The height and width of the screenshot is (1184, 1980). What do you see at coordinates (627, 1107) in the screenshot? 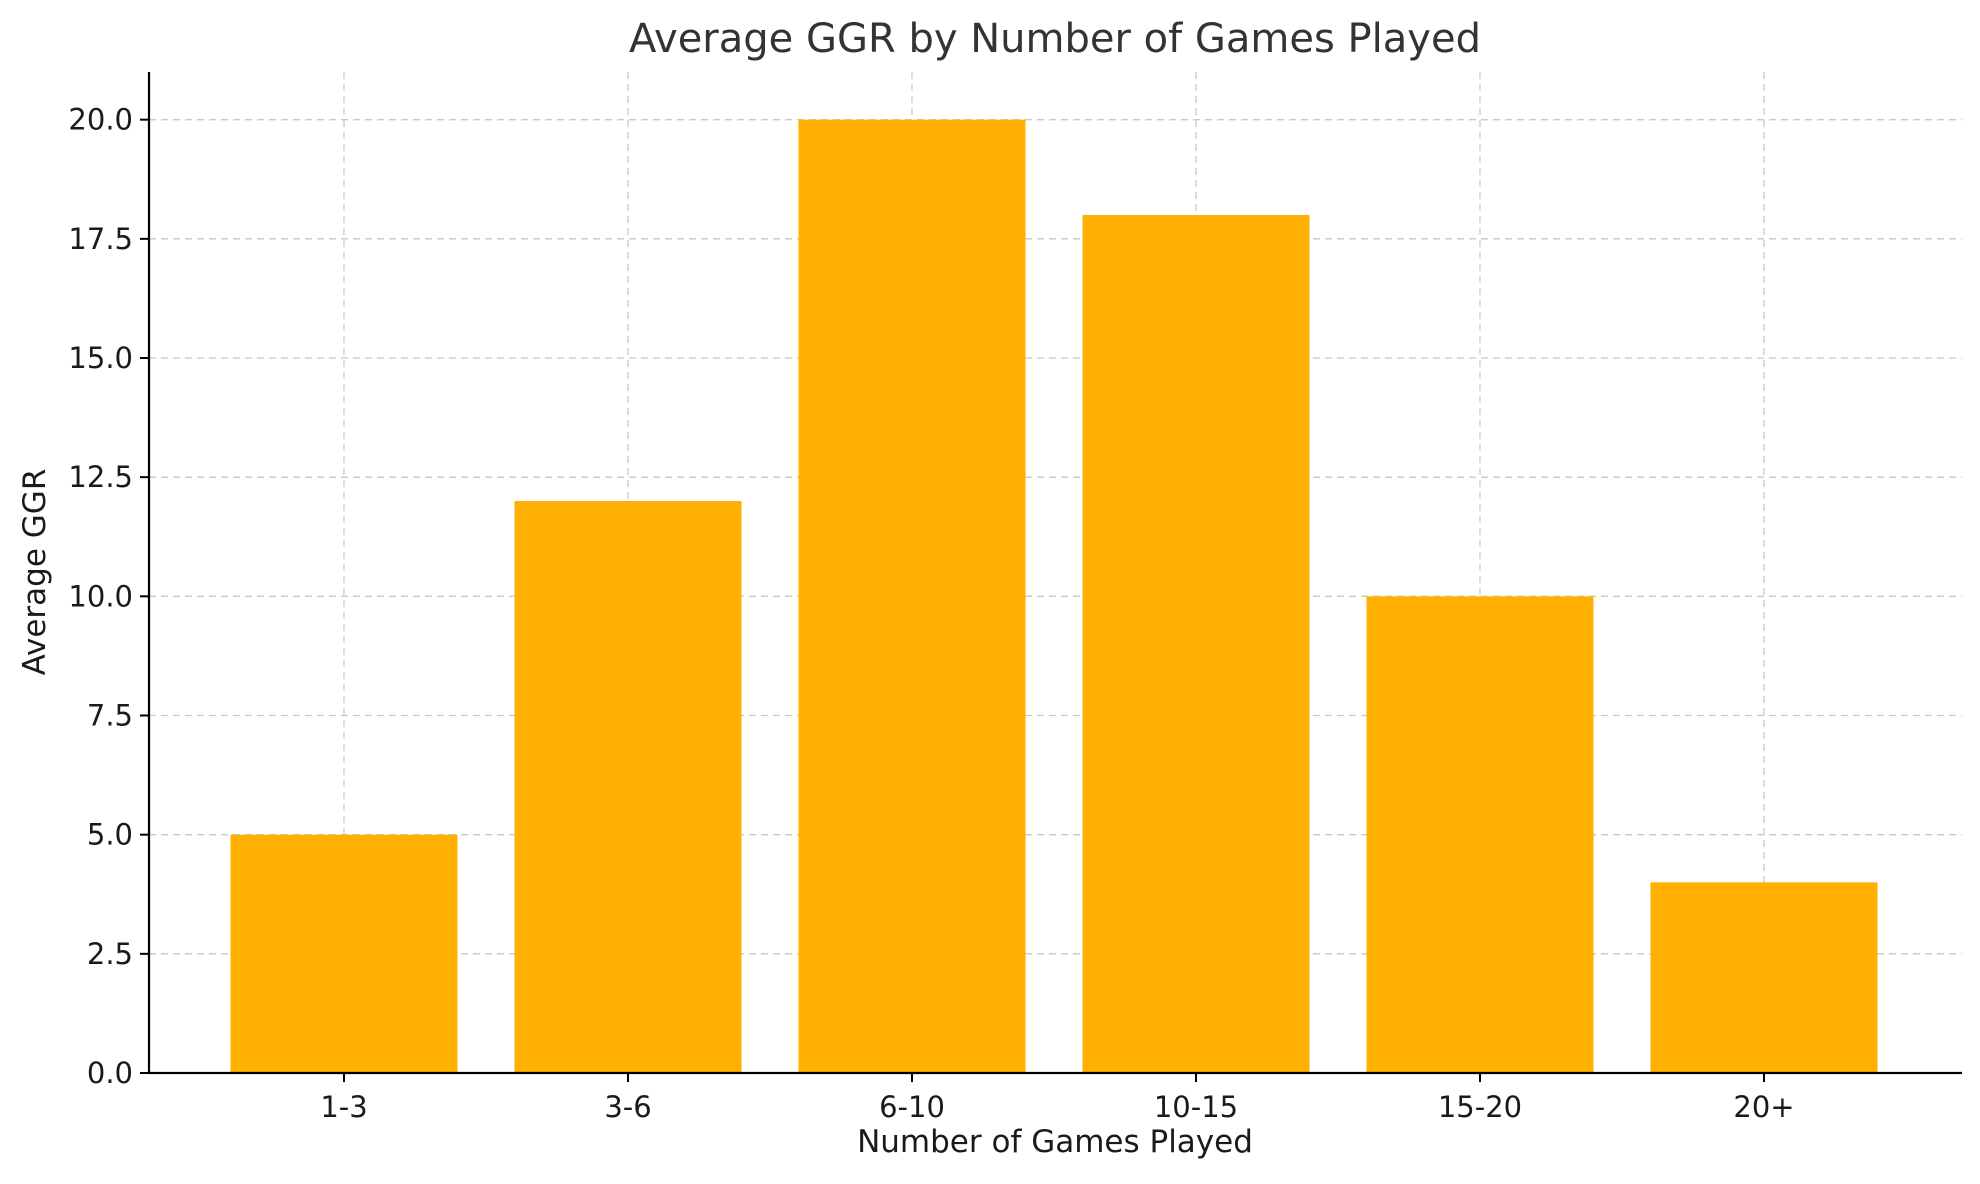
I see `x-tick-label: 3-6` at bounding box center [627, 1107].